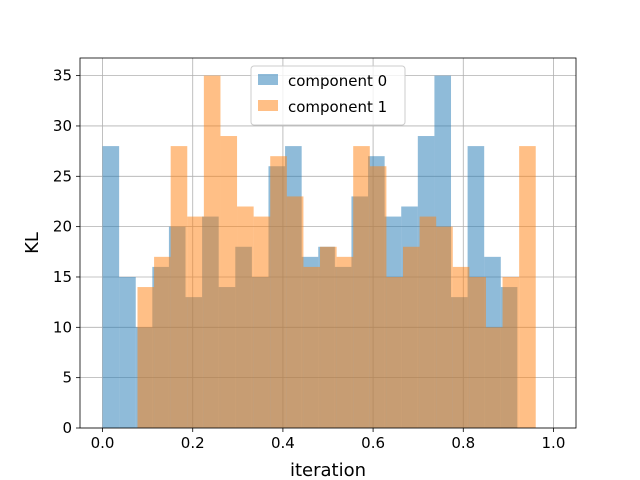 The width and height of the screenshot is (640, 480). I want to click on x-tick-label: 0.2, so click(193, 443).